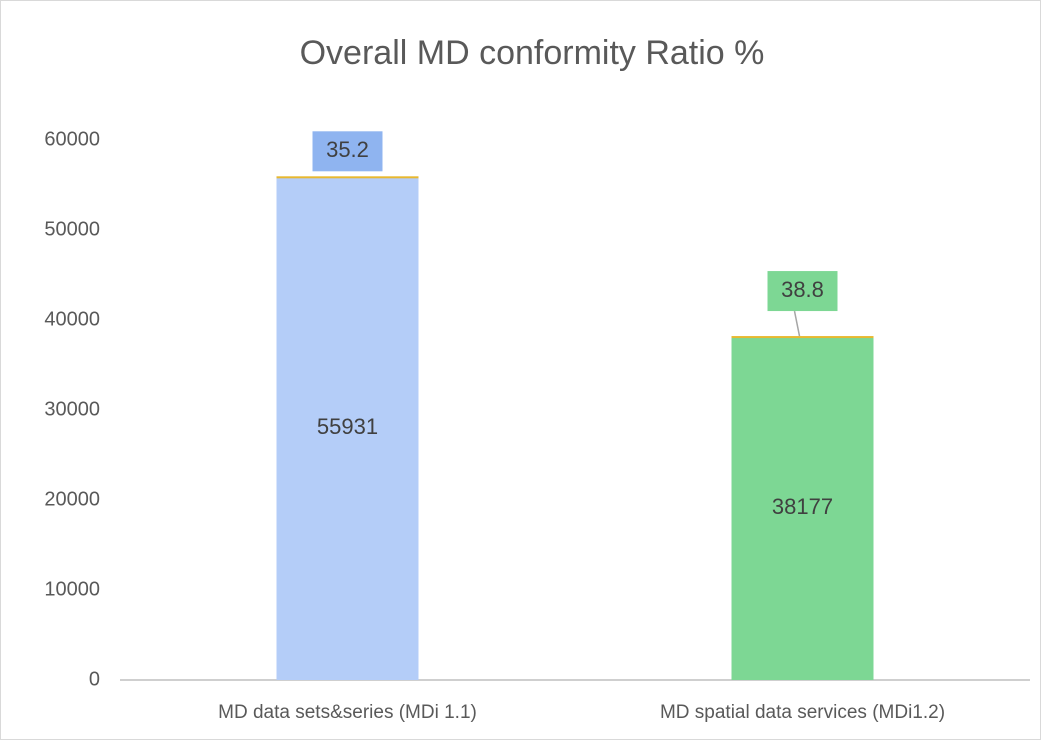 This screenshot has width=1041, height=740. Describe the element at coordinates (72, 499) in the screenshot. I see `y-tick-label: 20000` at that location.